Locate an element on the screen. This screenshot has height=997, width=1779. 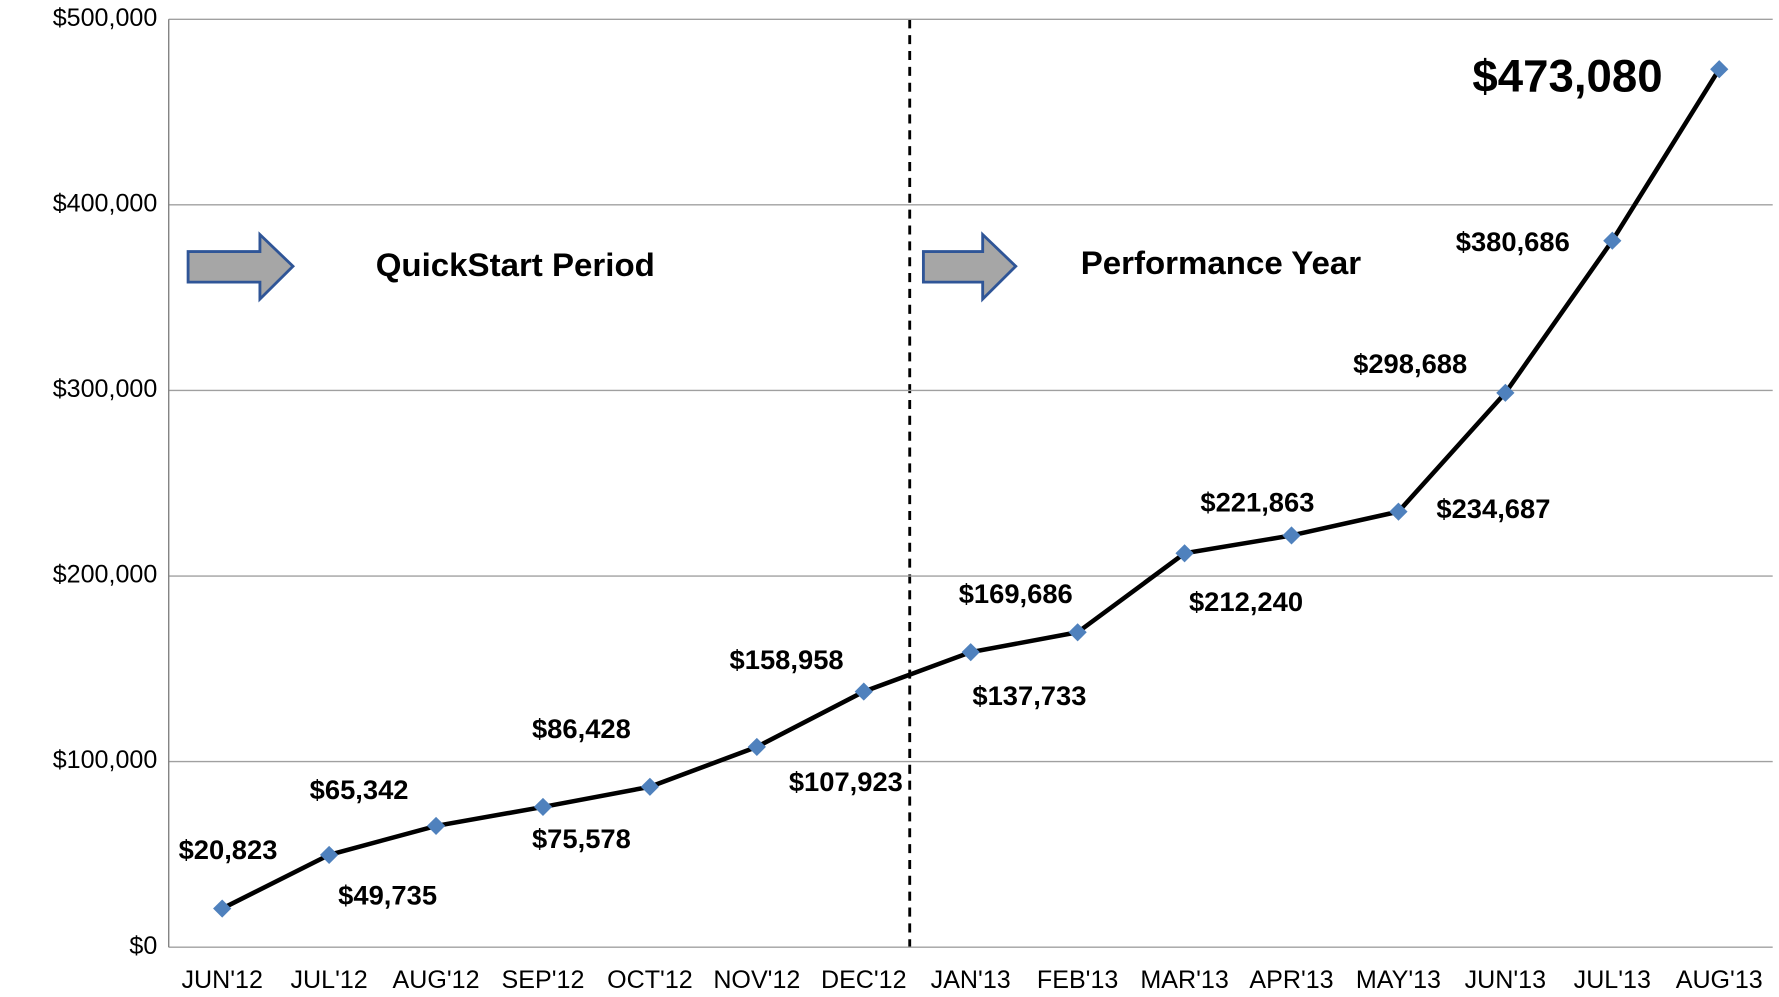
x-tick-label: NOV'12 is located at coordinates (756, 980).